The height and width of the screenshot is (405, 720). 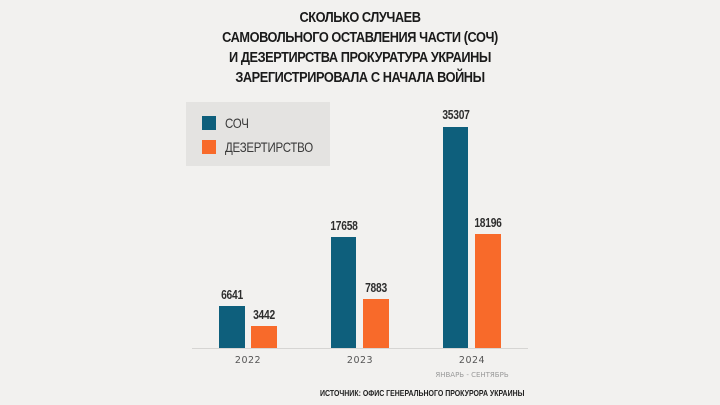 I want to click on x-tick-2022: 2022, so click(x=248, y=360).